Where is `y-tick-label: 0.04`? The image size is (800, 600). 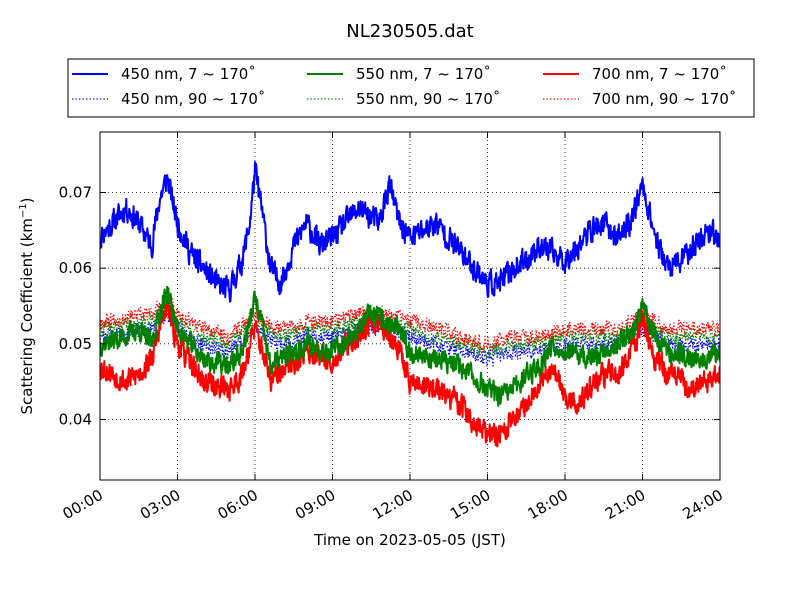
y-tick-label: 0.04 is located at coordinates (75, 419).